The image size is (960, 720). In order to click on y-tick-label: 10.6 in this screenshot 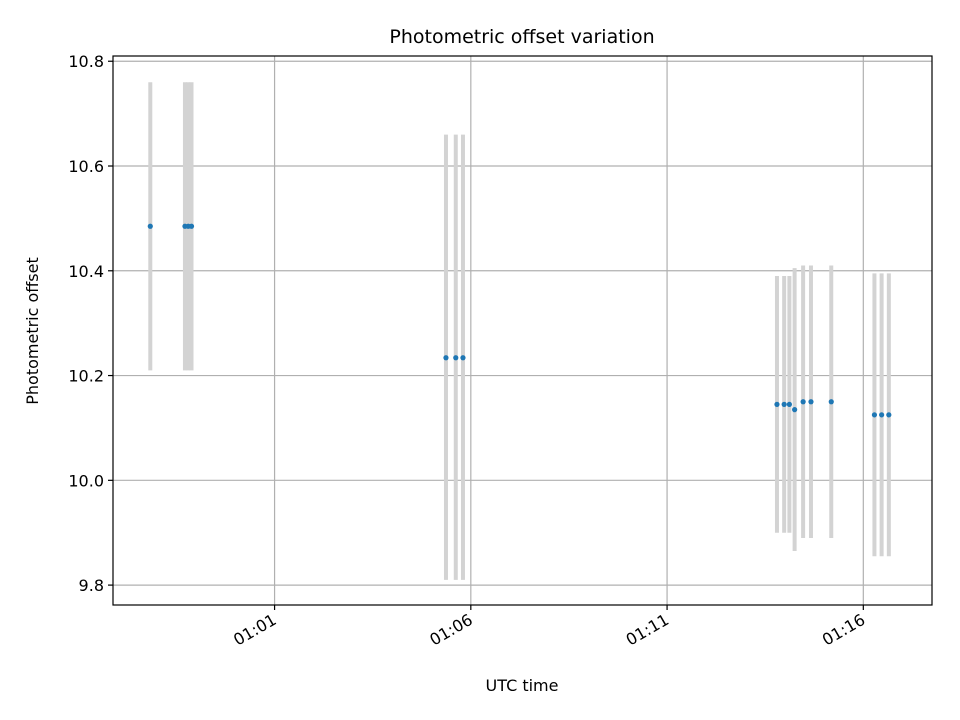, I will do `click(86, 166)`.